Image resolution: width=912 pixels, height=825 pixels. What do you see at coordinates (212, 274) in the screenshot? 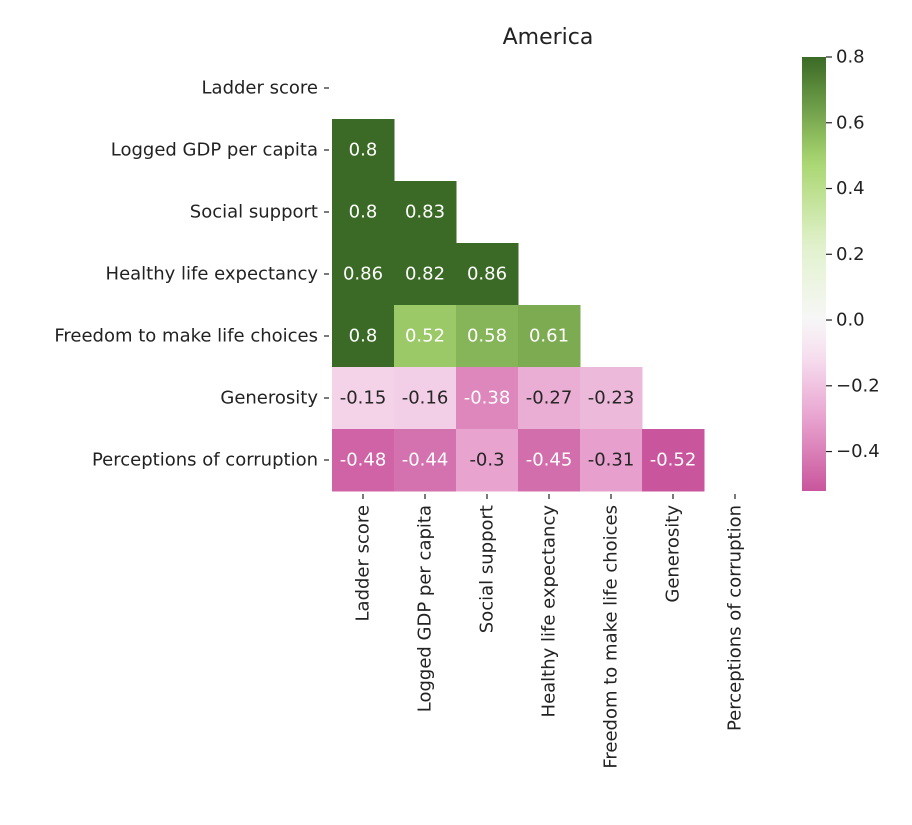
I see `y-tick-label: Healthy life expectancy` at bounding box center [212, 274].